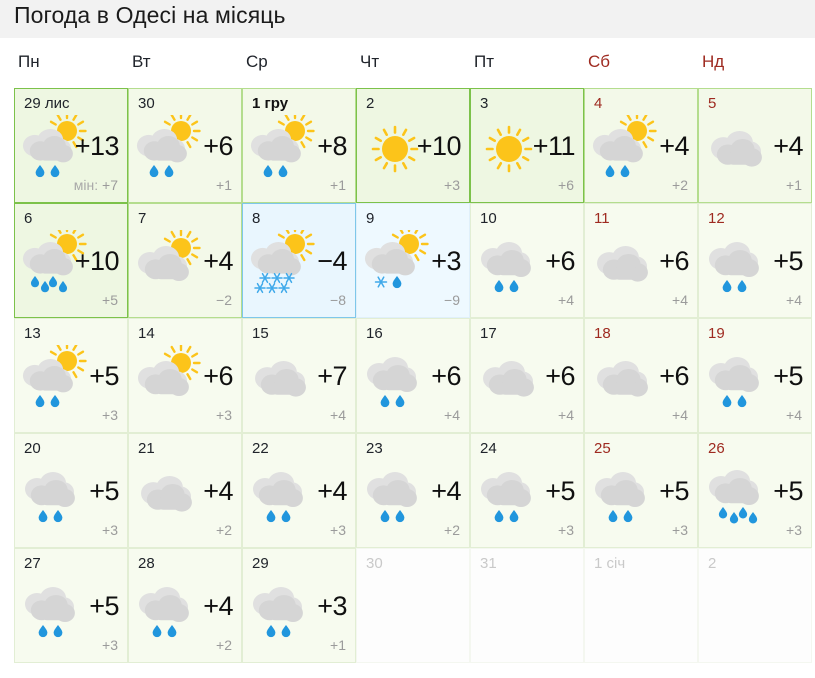  What do you see at coordinates (374, 563) in the screenshot?
I see `day-number: 30` at bounding box center [374, 563].